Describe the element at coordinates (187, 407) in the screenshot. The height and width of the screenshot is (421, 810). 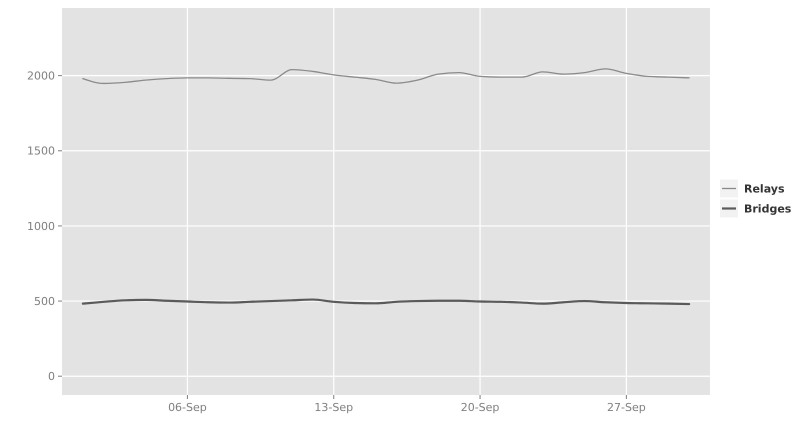
I see `x-tick-label: 06-Sep` at that location.